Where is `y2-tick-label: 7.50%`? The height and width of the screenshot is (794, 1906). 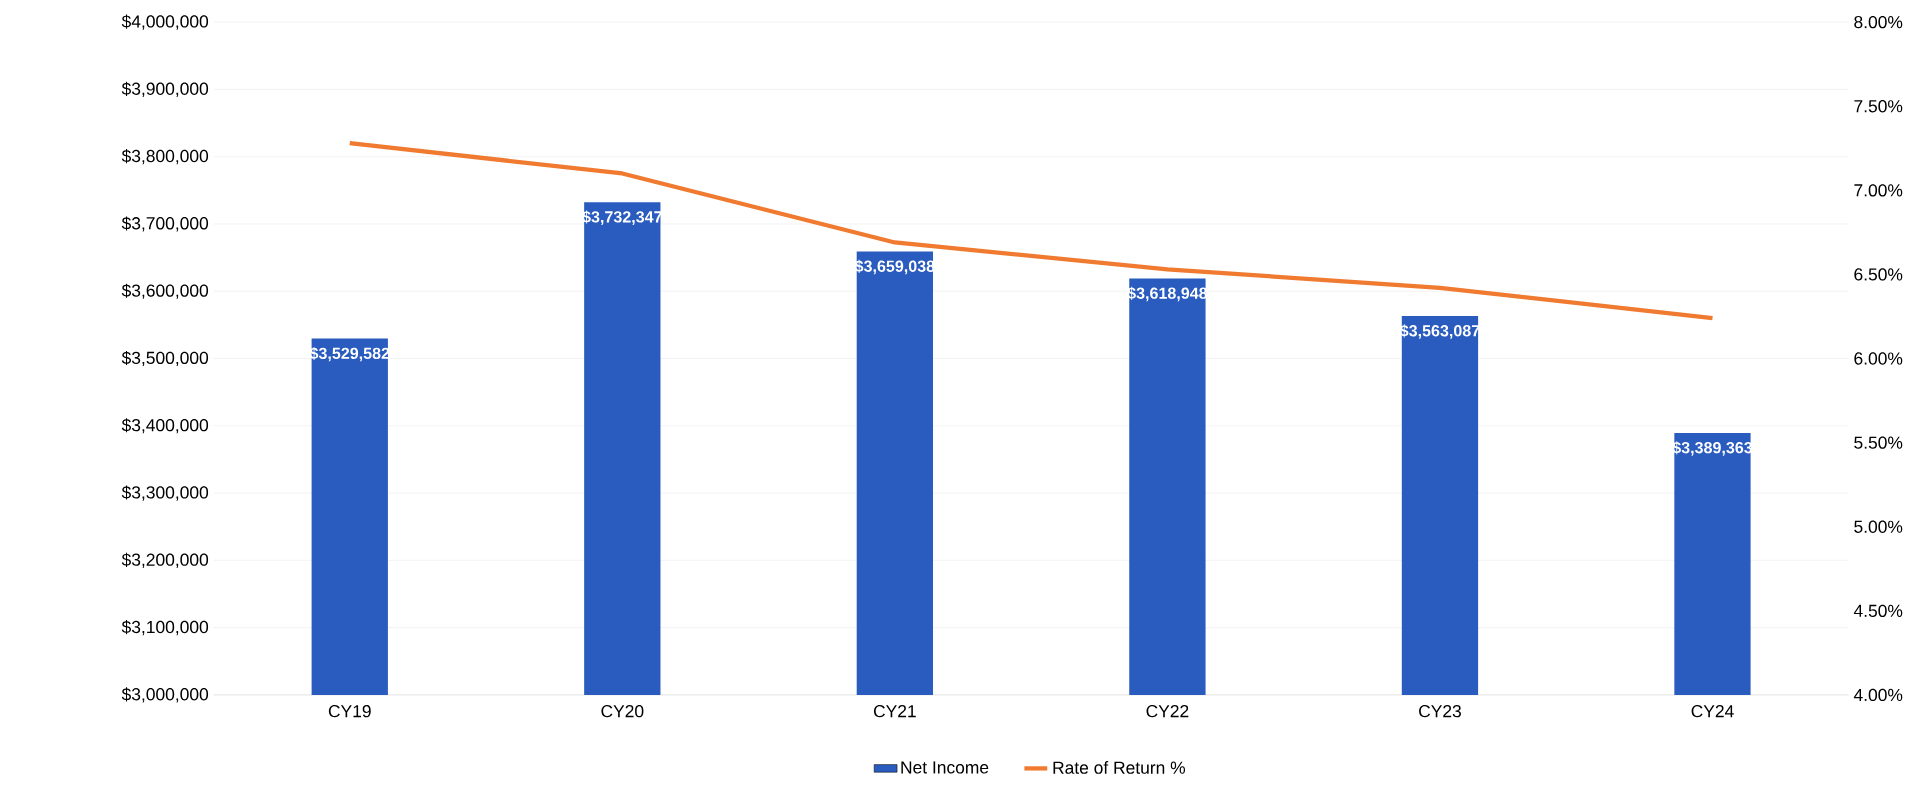 y2-tick-label: 7.50% is located at coordinates (1878, 106).